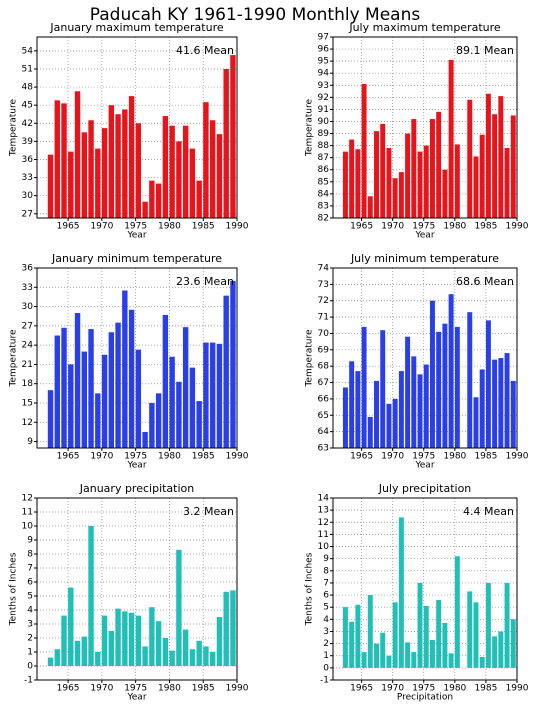 Image resolution: width=535 pixels, height=711 pixels. I want to click on y-tick-label: 84, so click(324, 194).